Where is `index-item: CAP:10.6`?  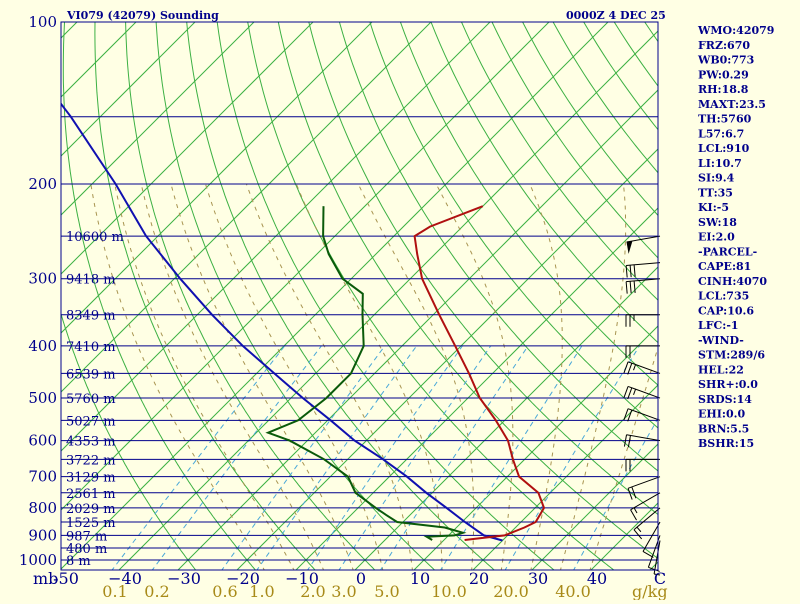 index-item: CAP:10.6 is located at coordinates (726, 310).